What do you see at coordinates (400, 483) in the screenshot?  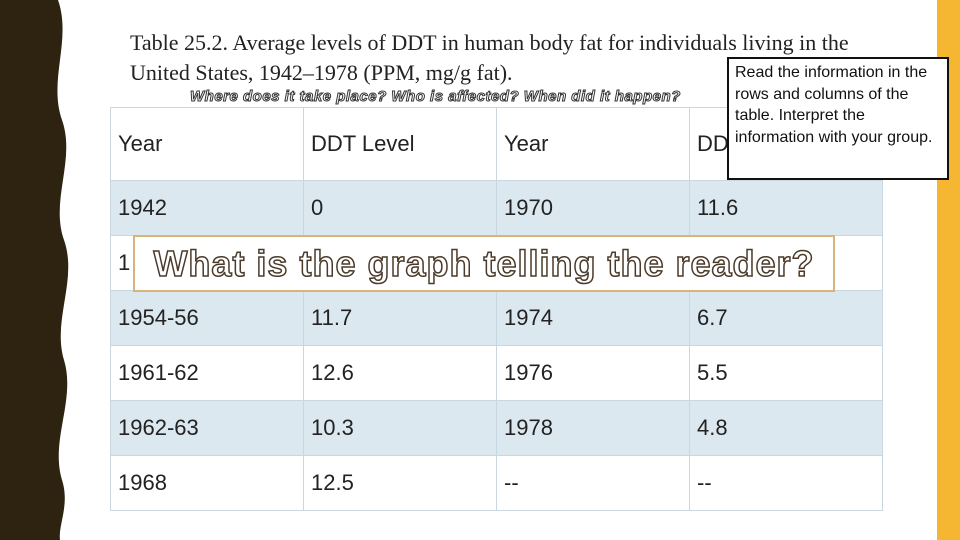 I see `table-cell: 12.5` at bounding box center [400, 483].